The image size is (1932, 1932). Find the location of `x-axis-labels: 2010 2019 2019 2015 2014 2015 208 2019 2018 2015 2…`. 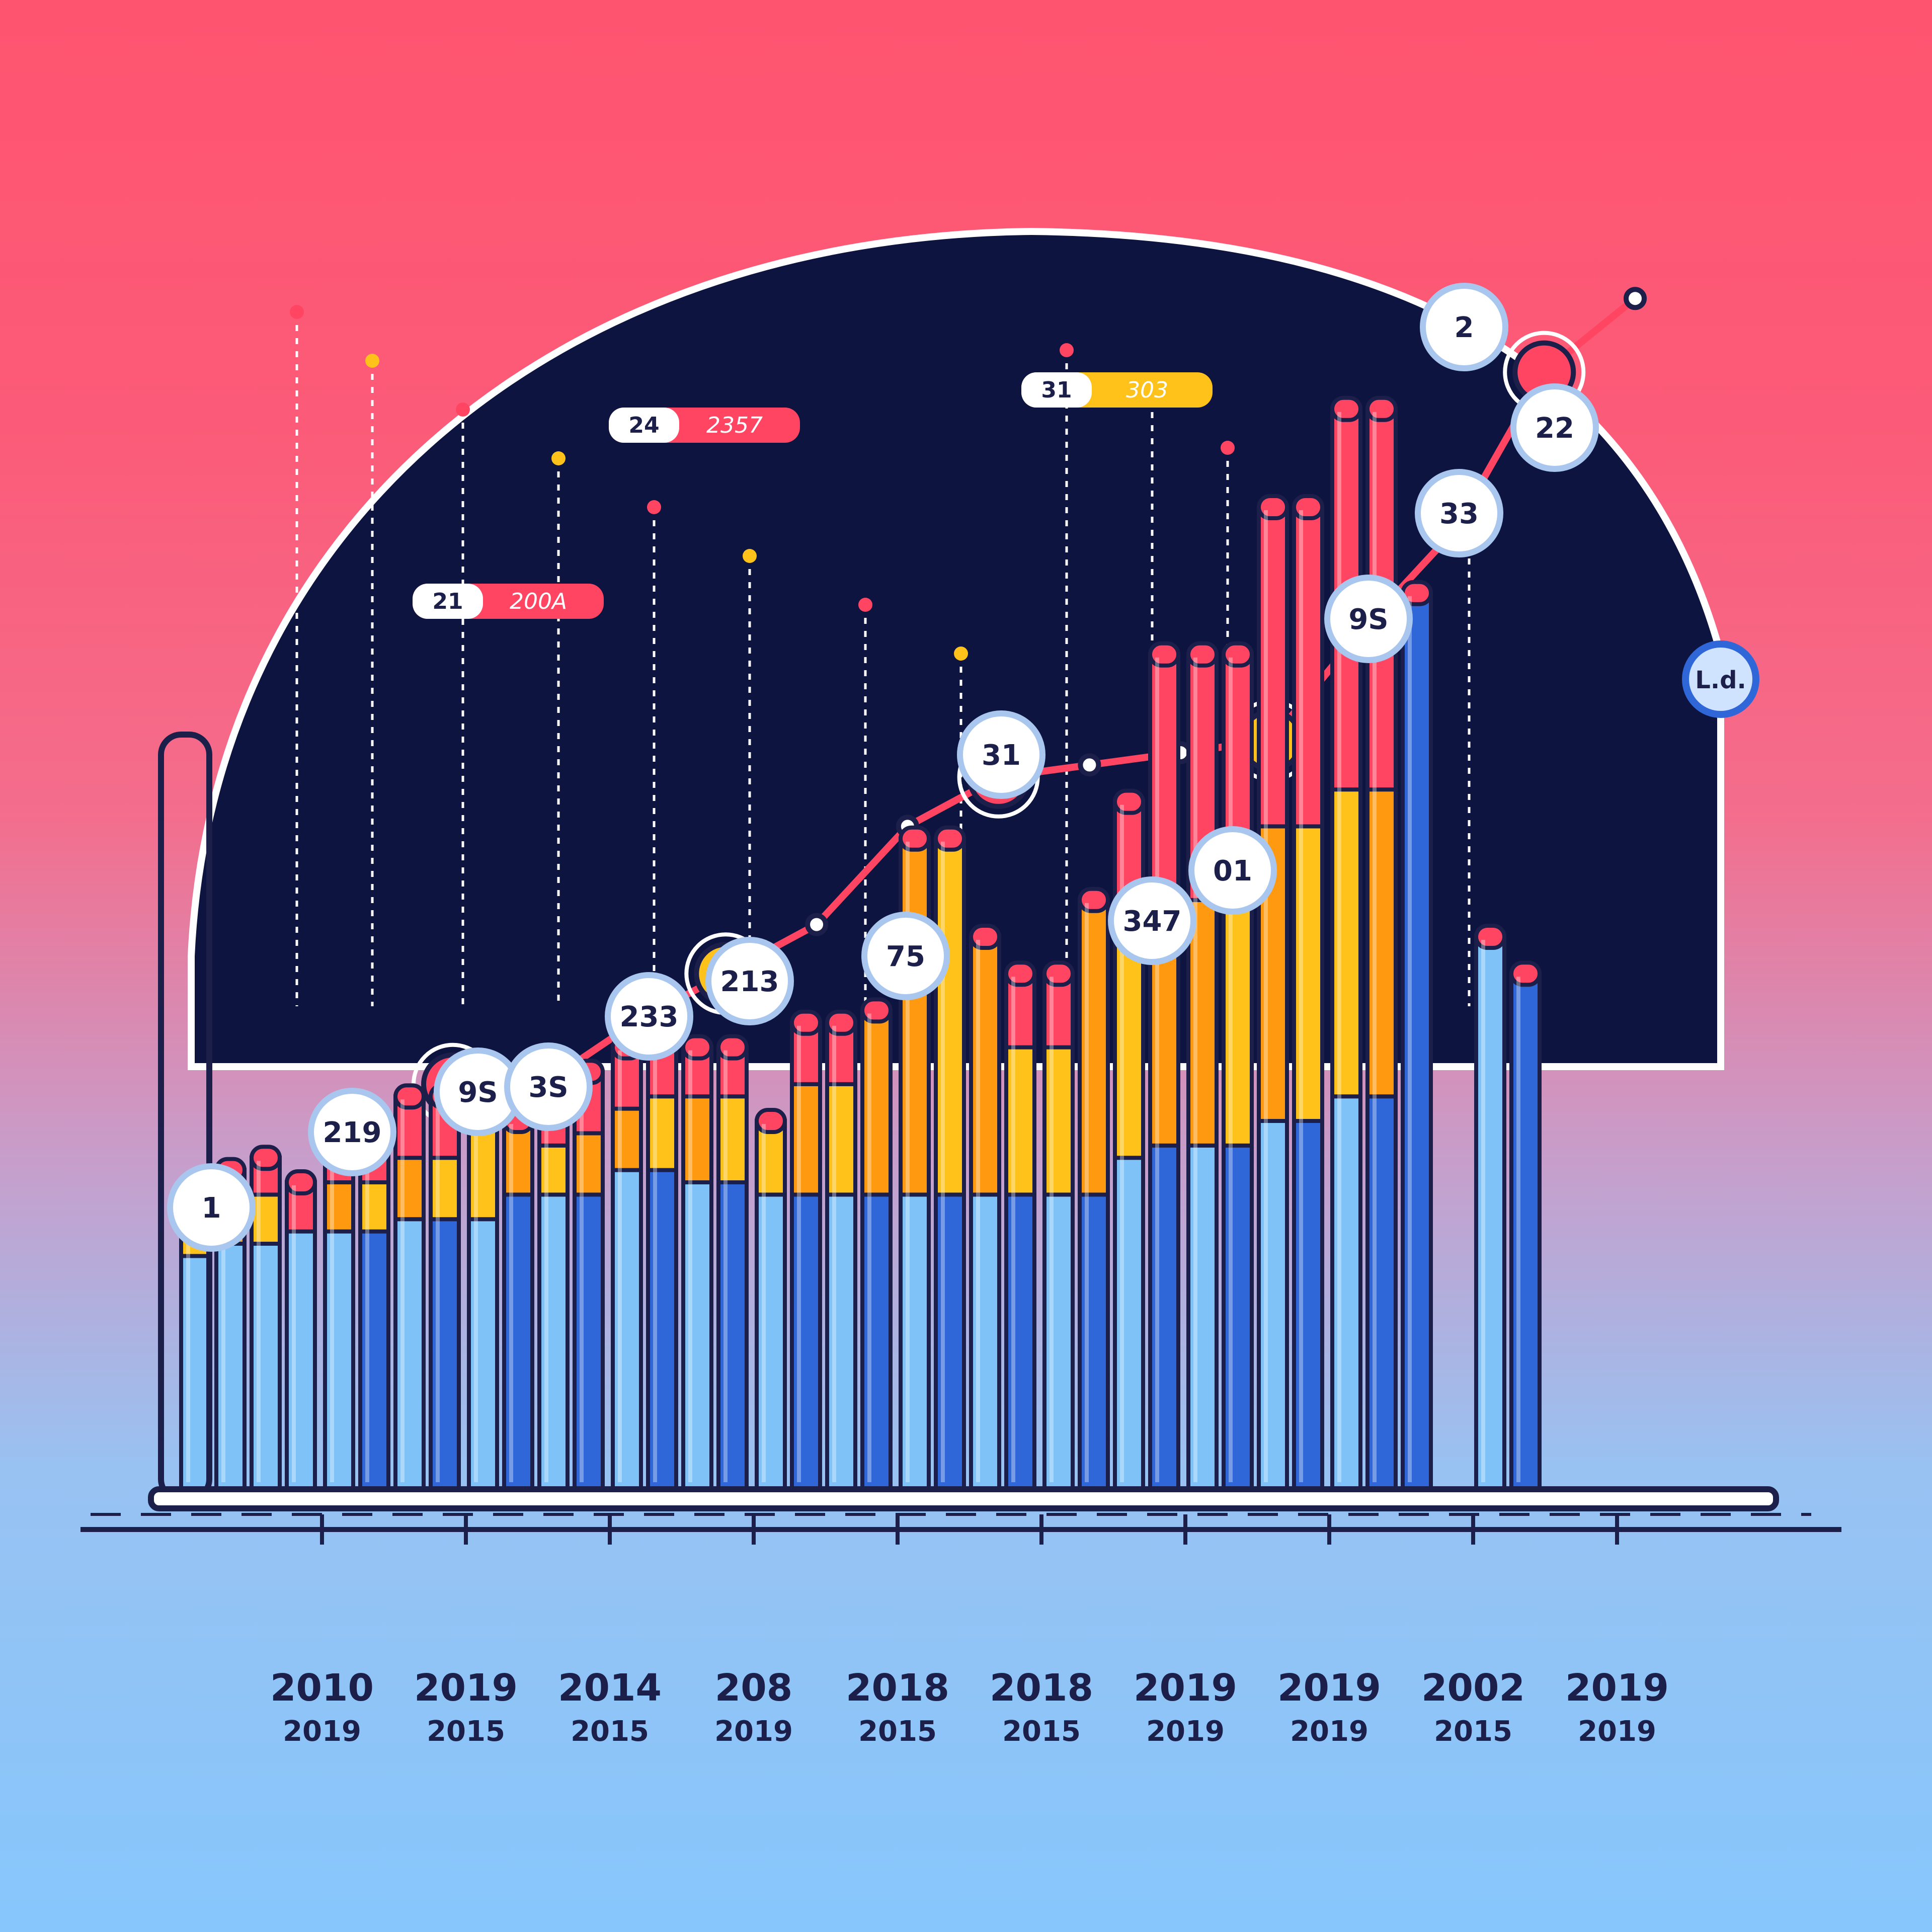

x-axis-labels: 2010 2019 2019 2015 2014 2015 208 2019 2018 2015 2… is located at coordinates (970, 1707).